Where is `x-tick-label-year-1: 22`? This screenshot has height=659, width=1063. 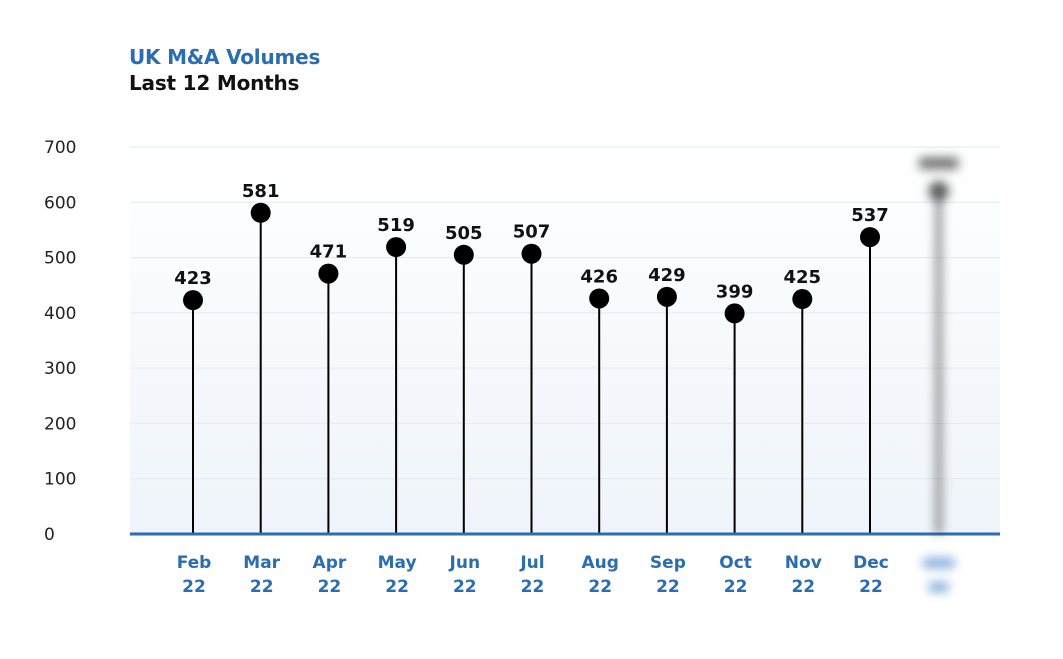
x-tick-label-year-1: 22 is located at coordinates (262, 587).